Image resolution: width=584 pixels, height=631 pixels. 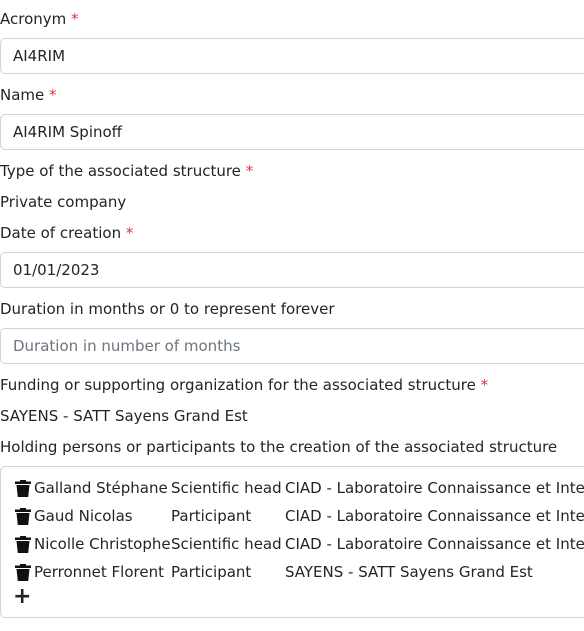 I want to click on acronym-field: AI4RIM, so click(x=292, y=56).